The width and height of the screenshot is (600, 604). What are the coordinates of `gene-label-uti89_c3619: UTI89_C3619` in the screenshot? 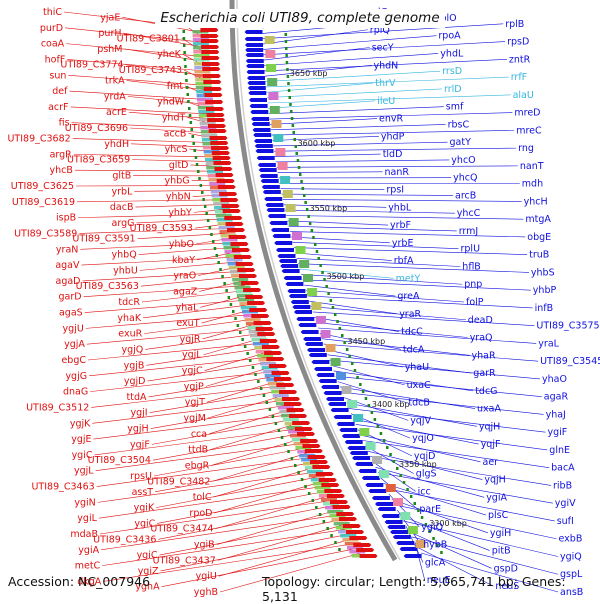 It's located at (43, 202).